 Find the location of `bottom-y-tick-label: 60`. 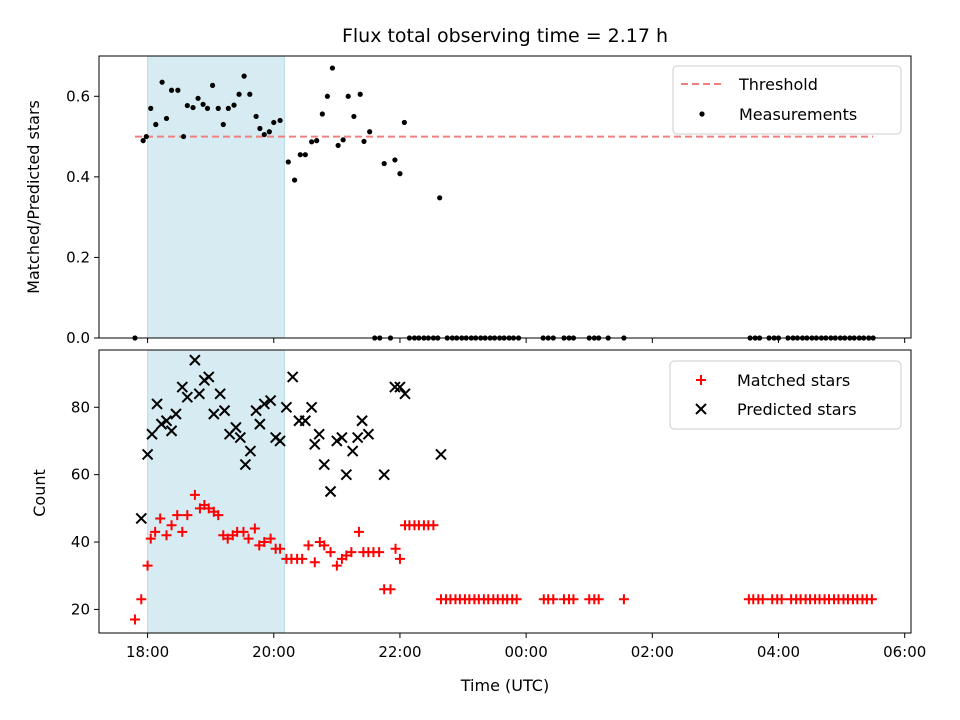

bottom-y-tick-label: 60 is located at coordinates (80, 475).